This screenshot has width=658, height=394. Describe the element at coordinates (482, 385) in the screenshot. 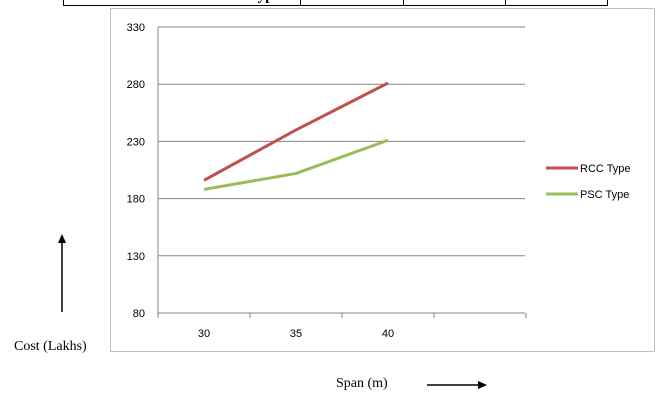

I see `x-arrow-head` at that location.